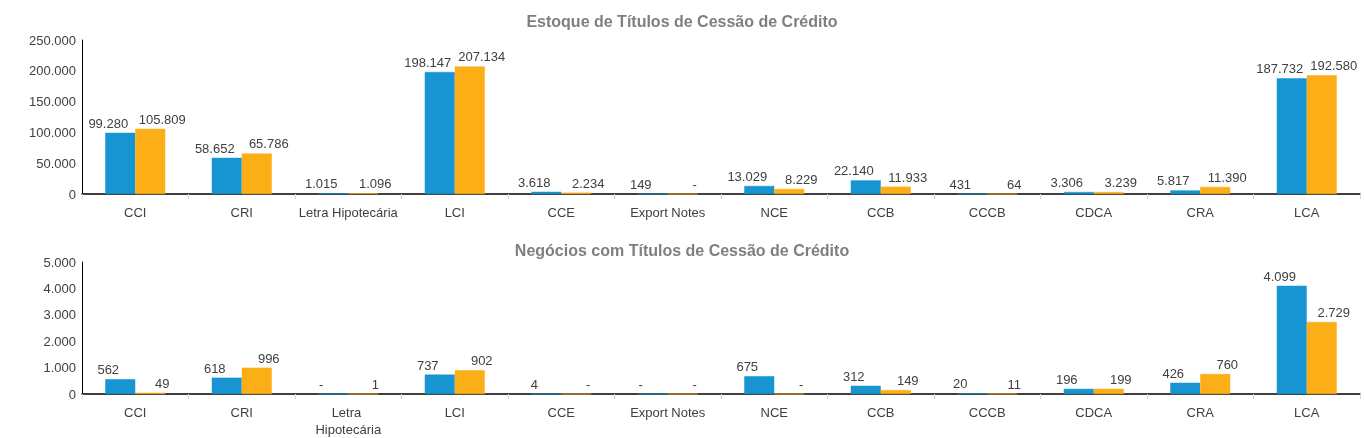  What do you see at coordinates (427, 365) in the screenshot?
I see `data-label: 737` at bounding box center [427, 365].